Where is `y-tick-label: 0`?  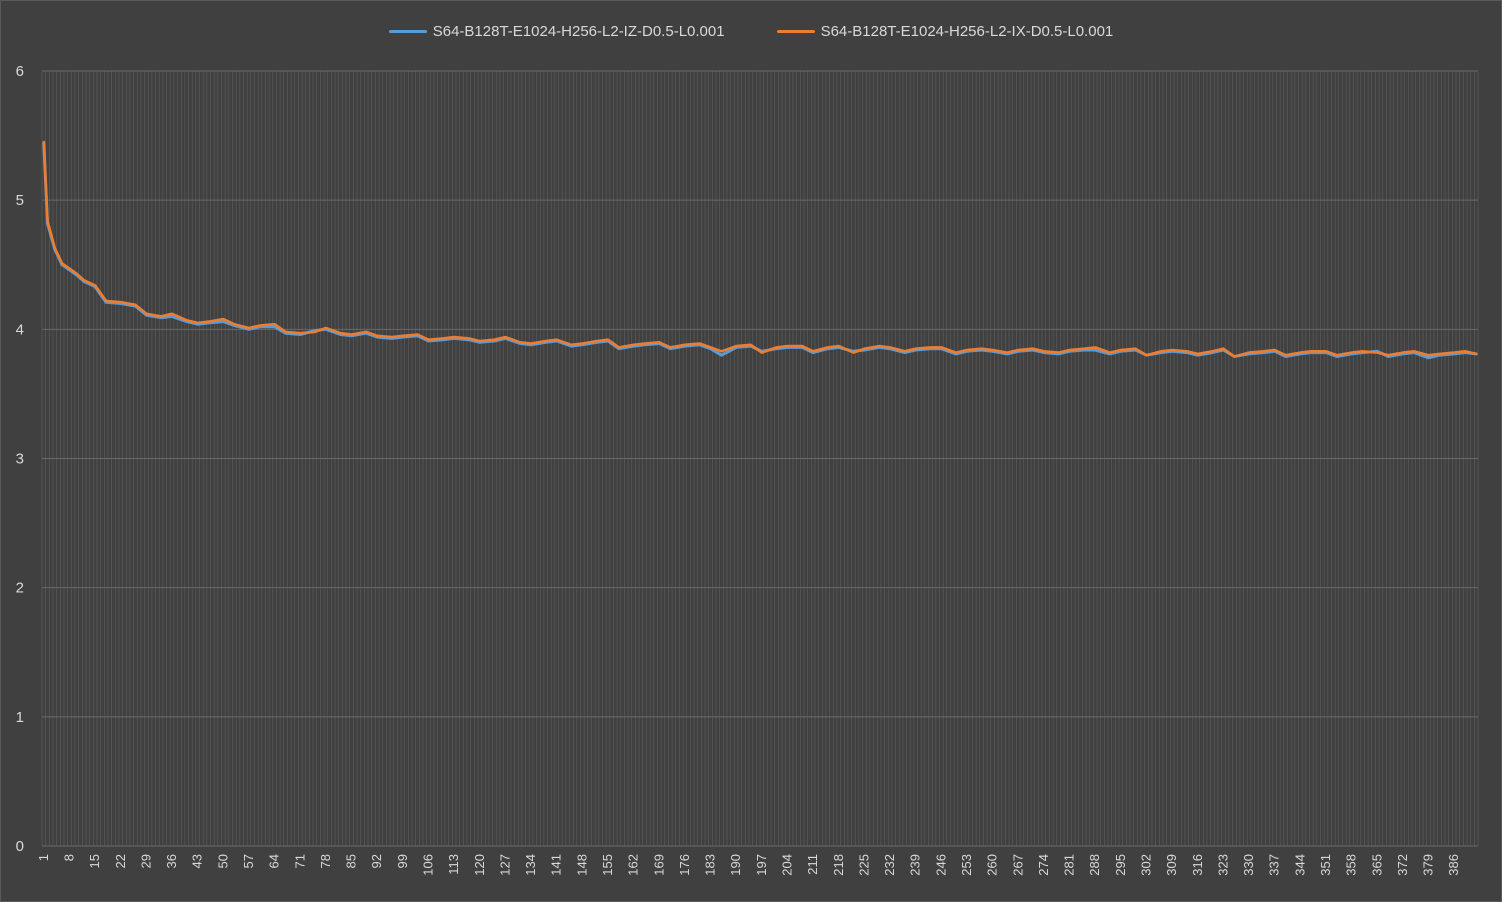 y-tick-label: 0 is located at coordinates (20, 846).